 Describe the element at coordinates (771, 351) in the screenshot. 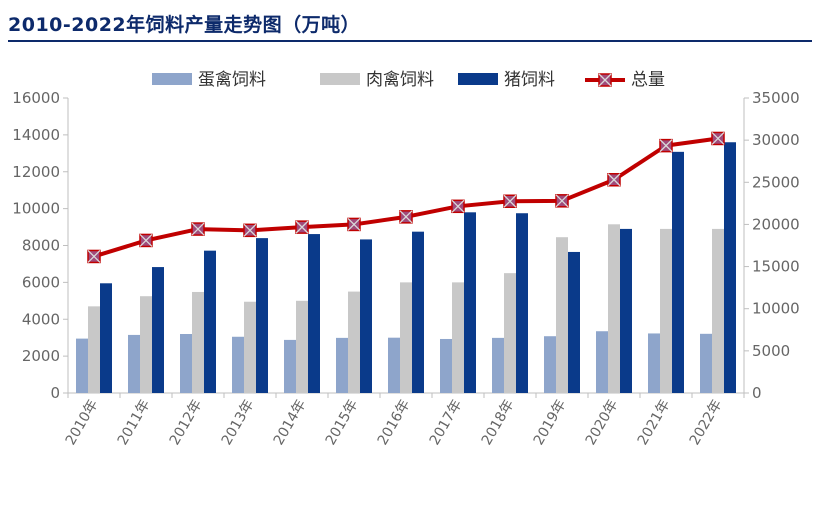

I see `right-axis-tick-label: 5000` at that location.